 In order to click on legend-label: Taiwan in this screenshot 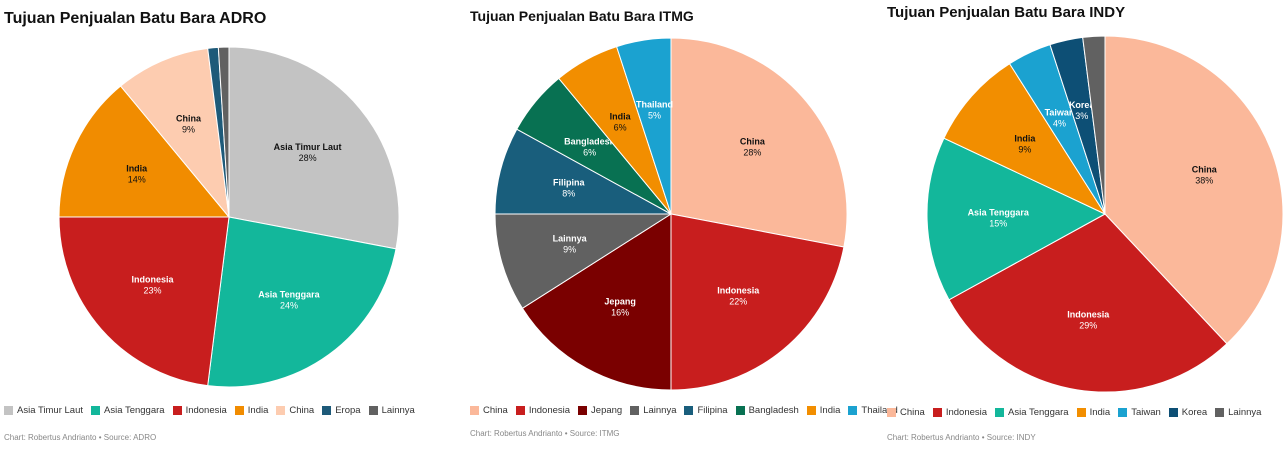, I will do `click(1146, 412)`.